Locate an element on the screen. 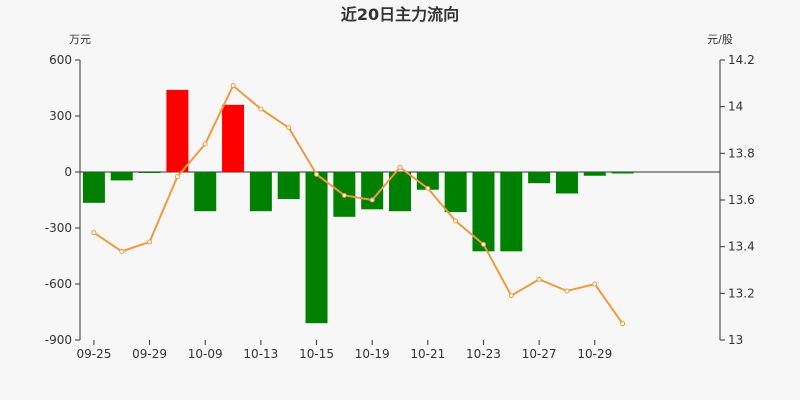 The image size is (800, 400). x-tick-label: 10-13 is located at coordinates (260, 354).